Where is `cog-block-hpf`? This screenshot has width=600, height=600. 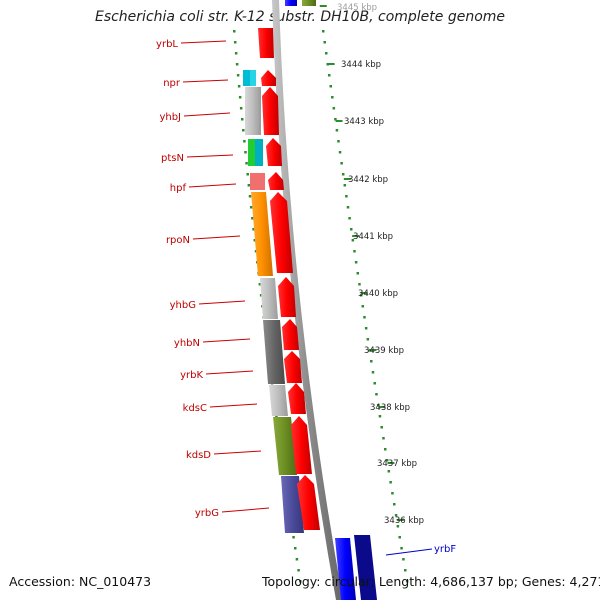
cog-block-hpf is located at coordinates (257, 181).